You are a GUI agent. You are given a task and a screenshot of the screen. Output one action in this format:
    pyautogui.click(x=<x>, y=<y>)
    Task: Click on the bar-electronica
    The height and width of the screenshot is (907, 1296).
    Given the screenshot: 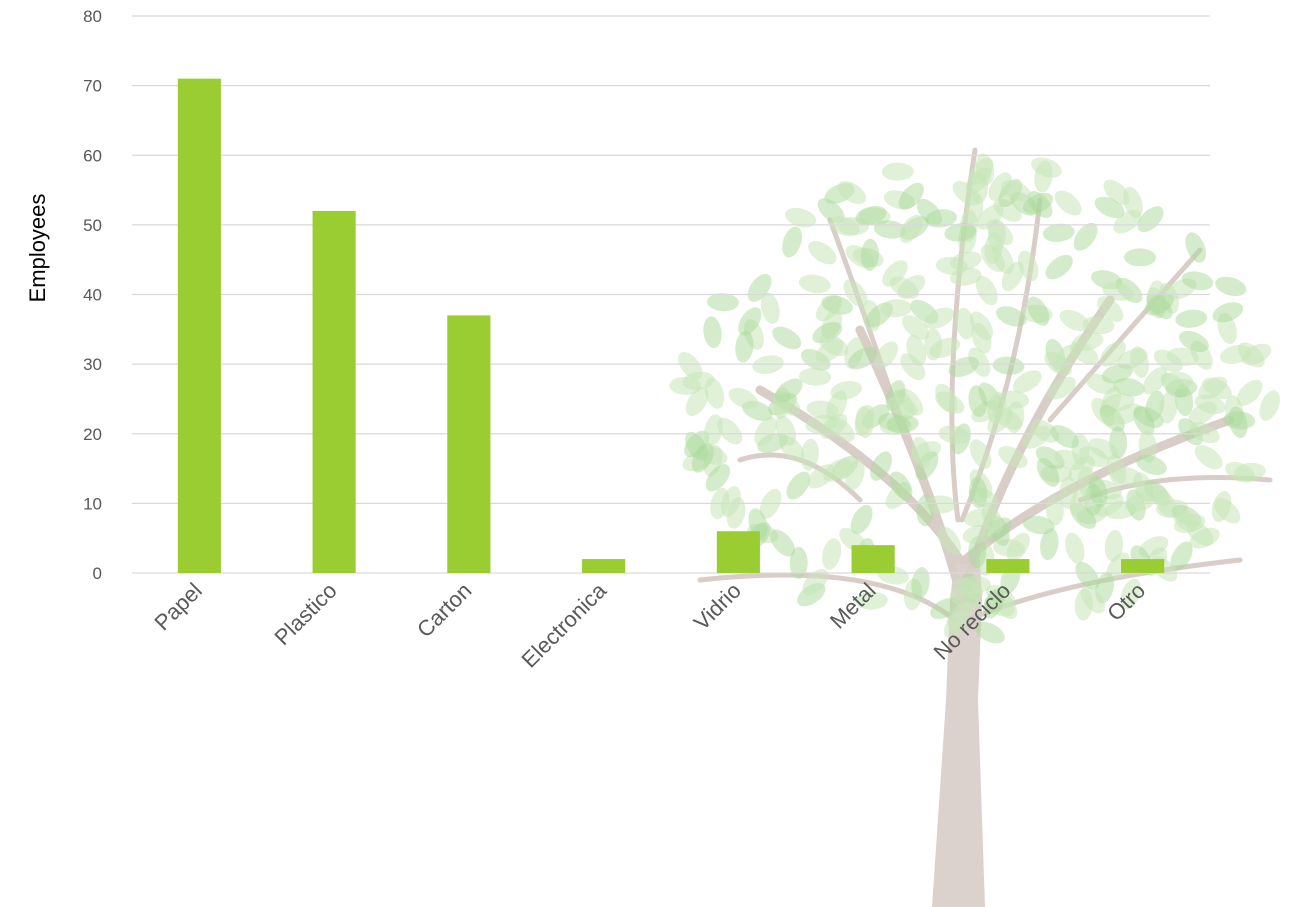 What is the action you would take?
    pyautogui.click(x=604, y=566)
    